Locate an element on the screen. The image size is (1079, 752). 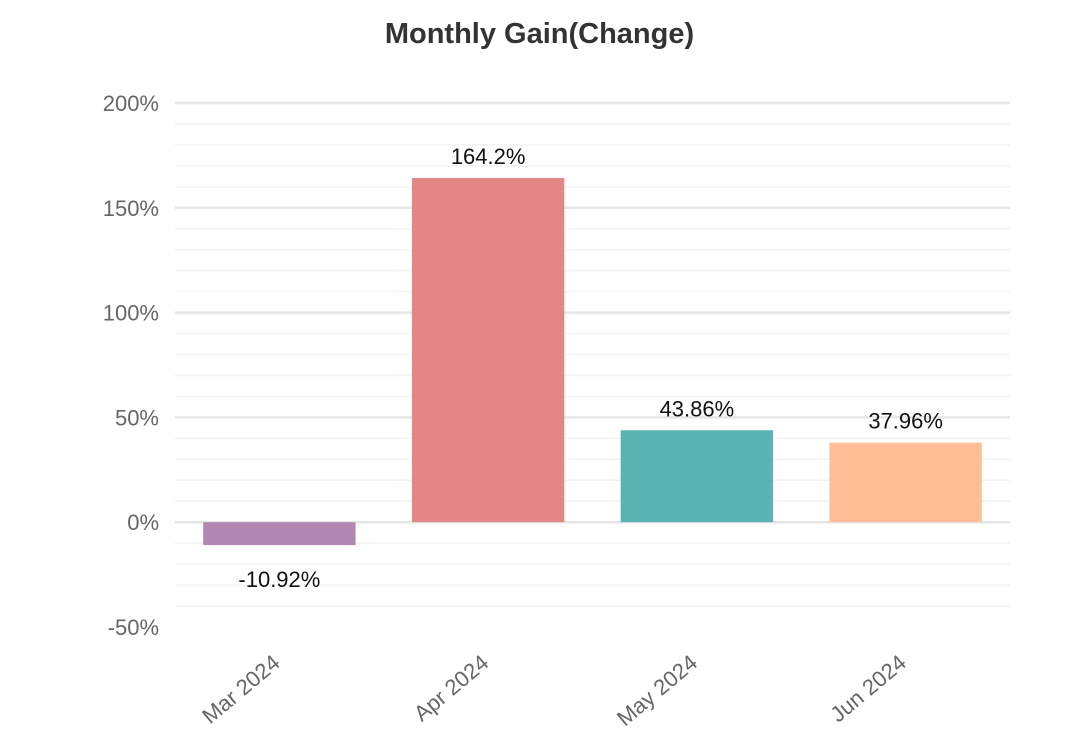
y-tick-label: -50% is located at coordinates (133, 627).